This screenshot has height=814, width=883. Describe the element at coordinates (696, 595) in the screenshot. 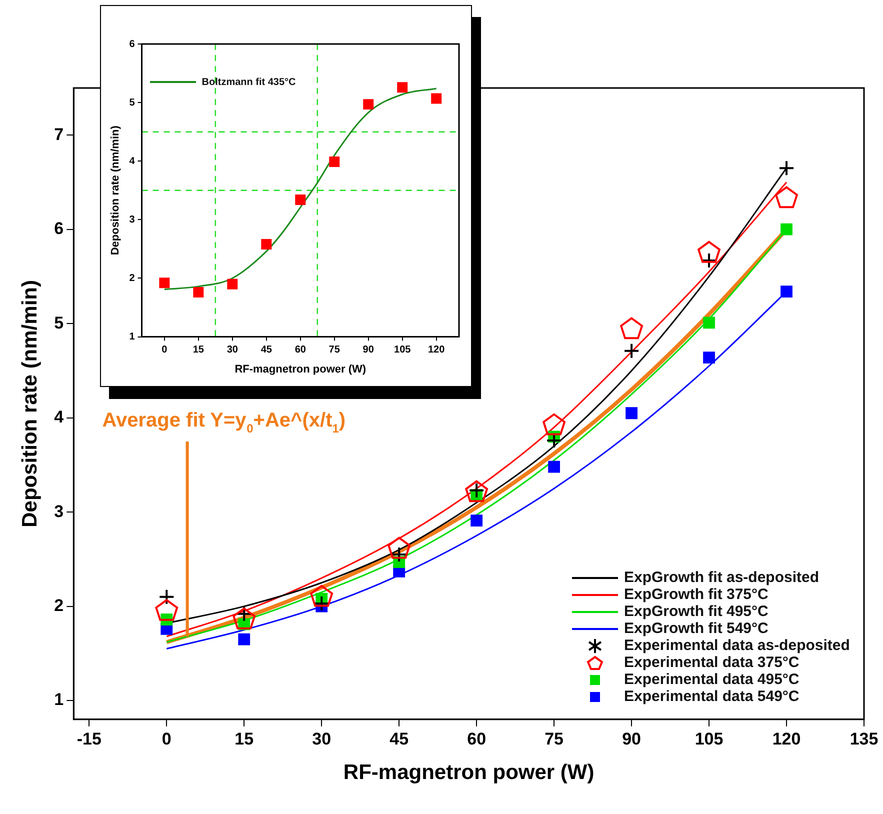

I see `legend-label: ExpGrowth fit 375°C` at that location.